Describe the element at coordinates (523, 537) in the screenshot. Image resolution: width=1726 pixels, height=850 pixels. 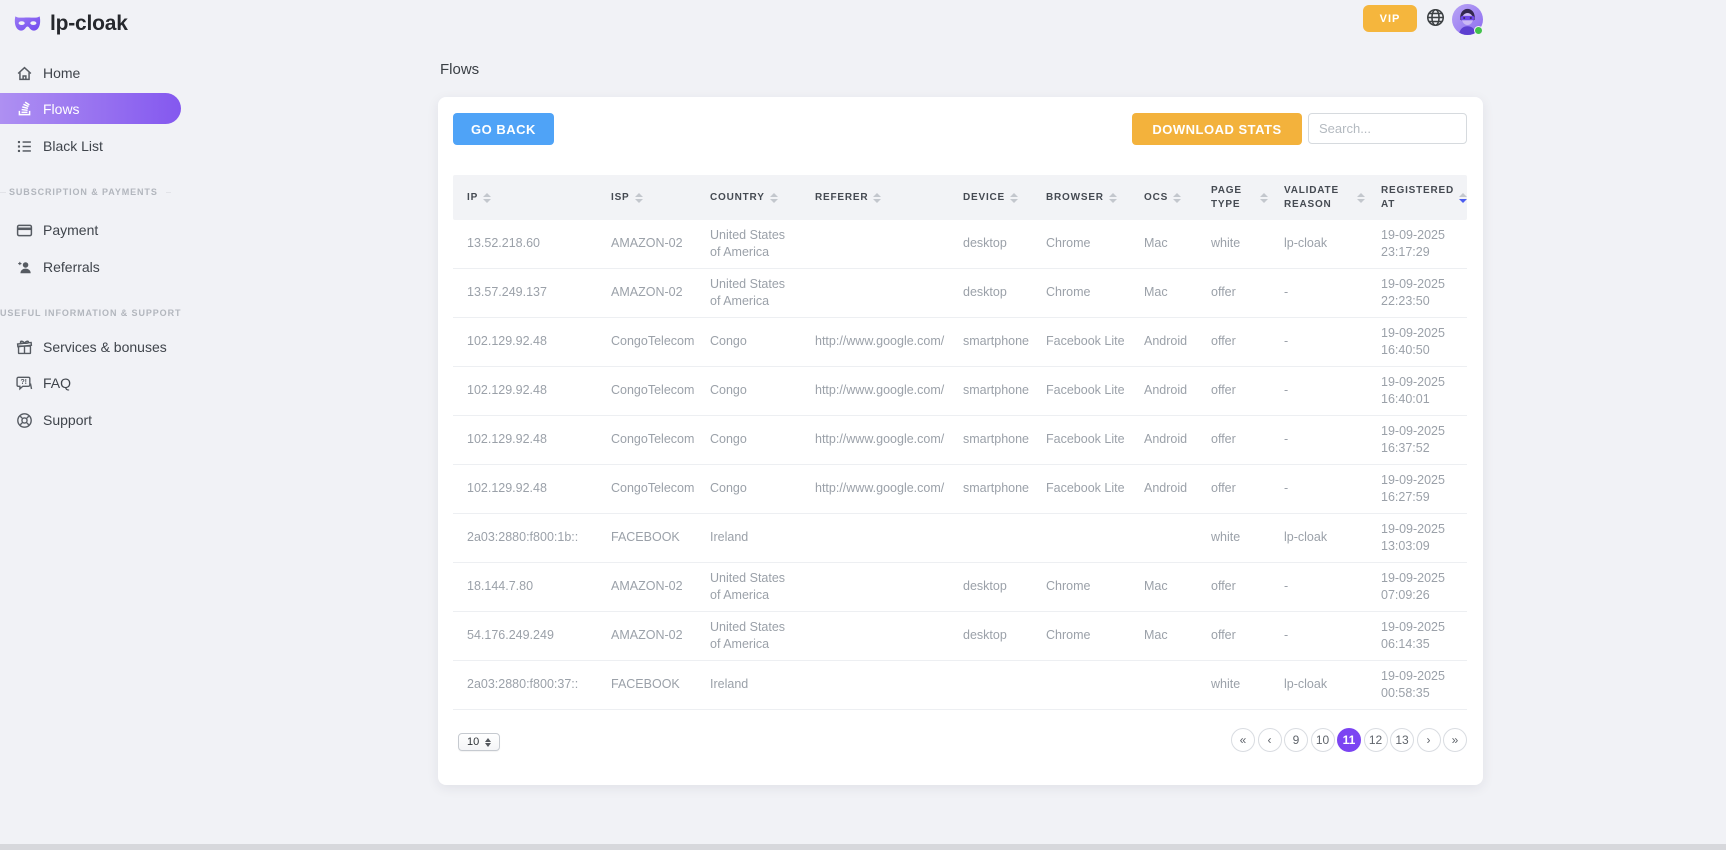
I see `table-cell: 2a03:2880:f800:1b::` at that location.